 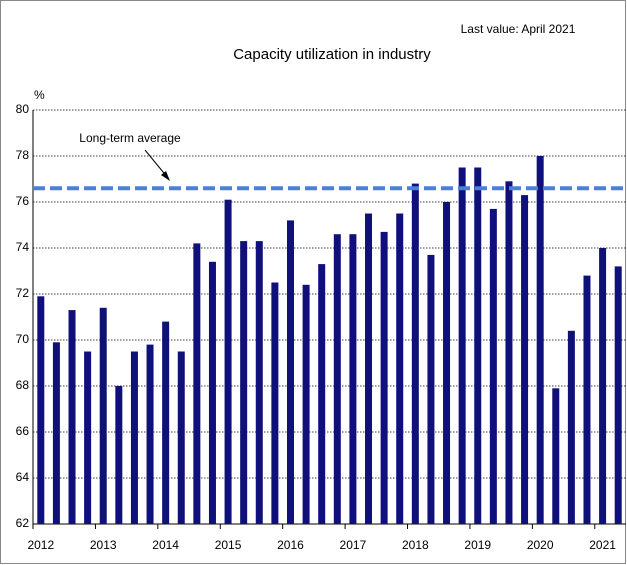 I want to click on x-tick-label: 2012, so click(x=40, y=545).